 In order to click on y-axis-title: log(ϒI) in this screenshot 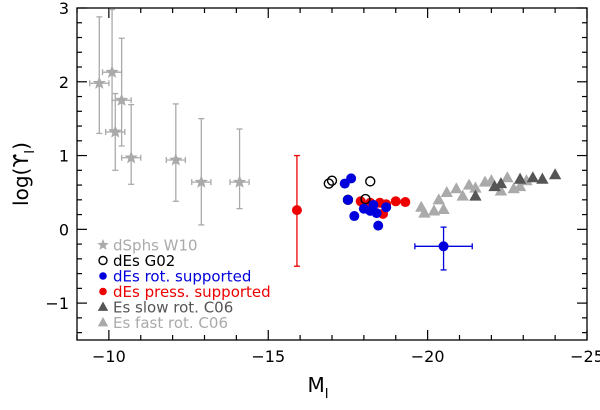, I will do `click(23, 174)`.